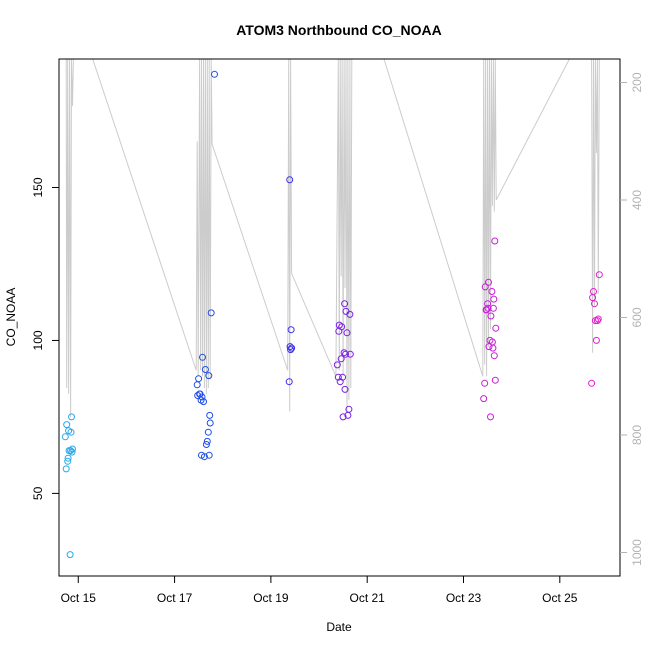 The width and height of the screenshot is (650, 650). What do you see at coordinates (339, 627) in the screenshot?
I see `x-axis-label: Date` at bounding box center [339, 627].